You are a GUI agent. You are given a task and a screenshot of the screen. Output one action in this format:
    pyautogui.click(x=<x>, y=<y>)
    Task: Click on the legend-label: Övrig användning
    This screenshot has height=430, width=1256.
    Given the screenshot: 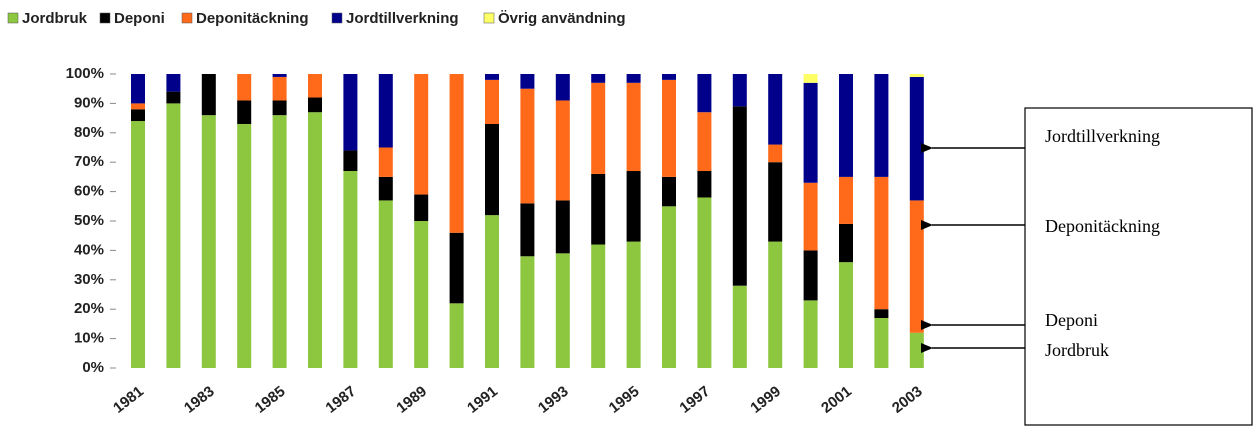 What is the action you would take?
    pyautogui.click(x=562, y=18)
    